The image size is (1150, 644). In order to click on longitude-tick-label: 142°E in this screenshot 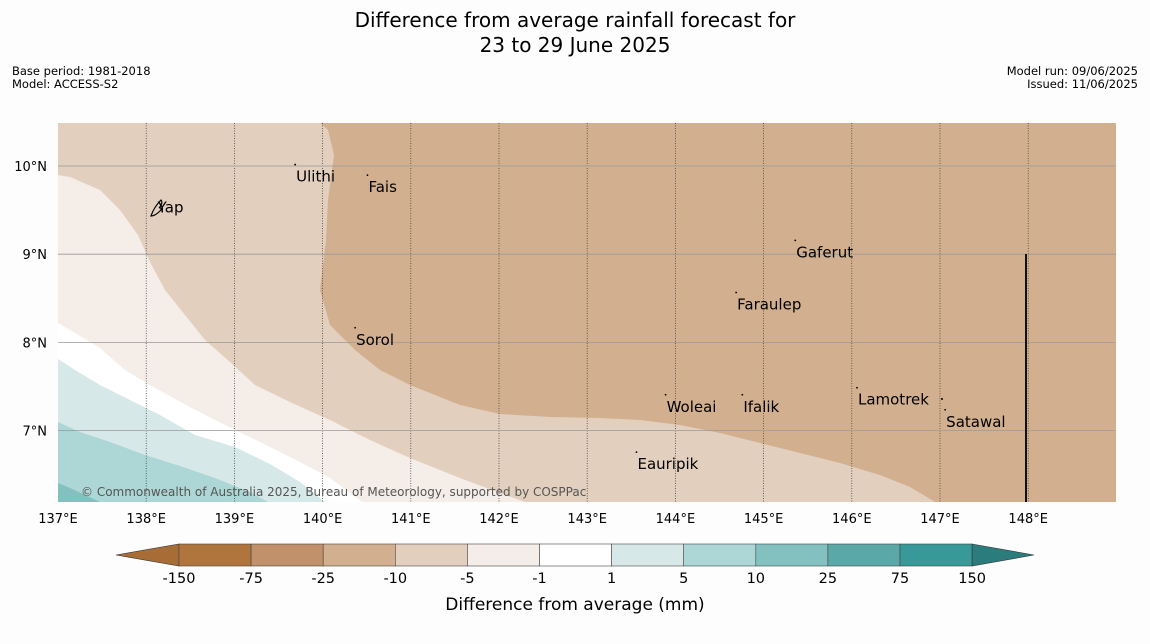, I will do `click(499, 519)`.